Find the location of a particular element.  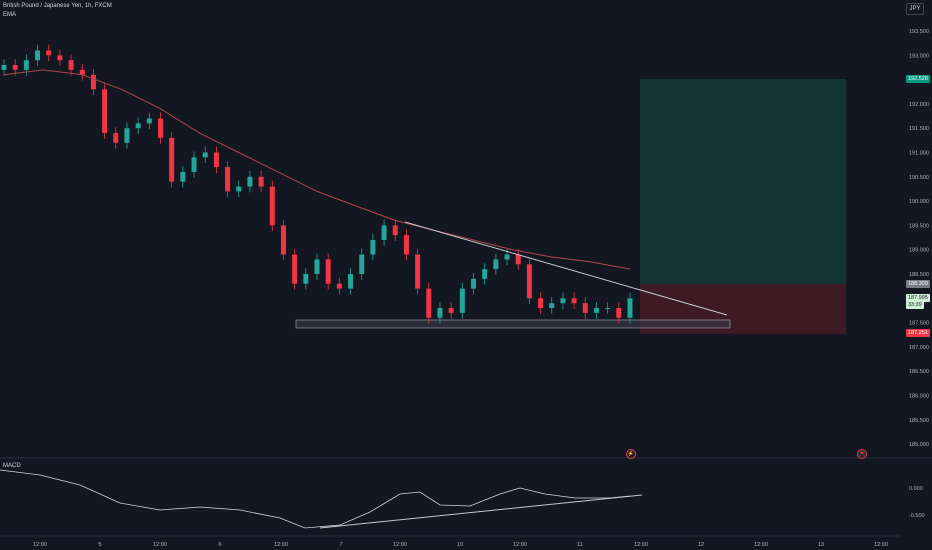

time-tick: 10 is located at coordinates (460, 545).